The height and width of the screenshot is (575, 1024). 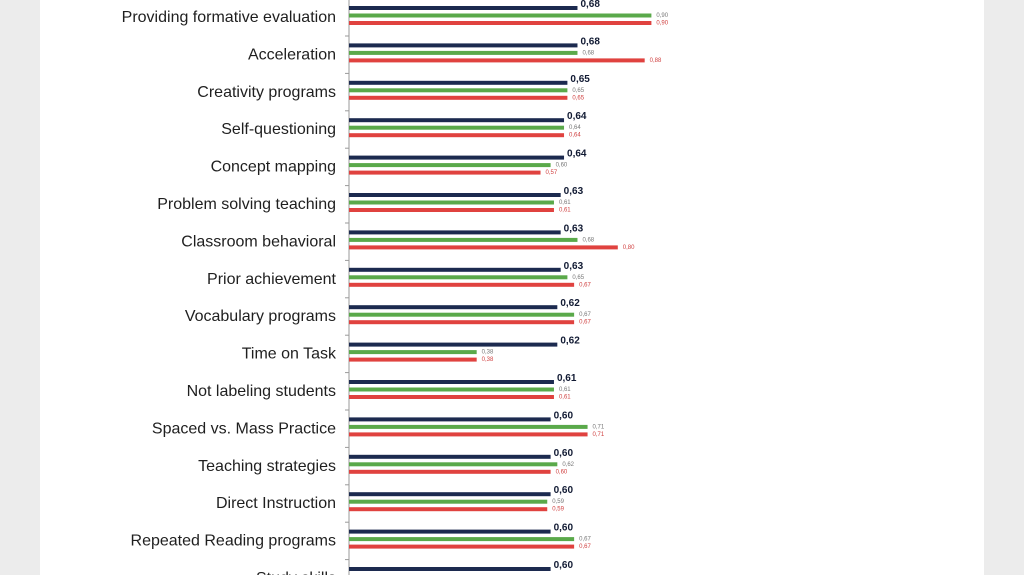 I want to click on data-label-series-1: 0,65, so click(x=580, y=79).